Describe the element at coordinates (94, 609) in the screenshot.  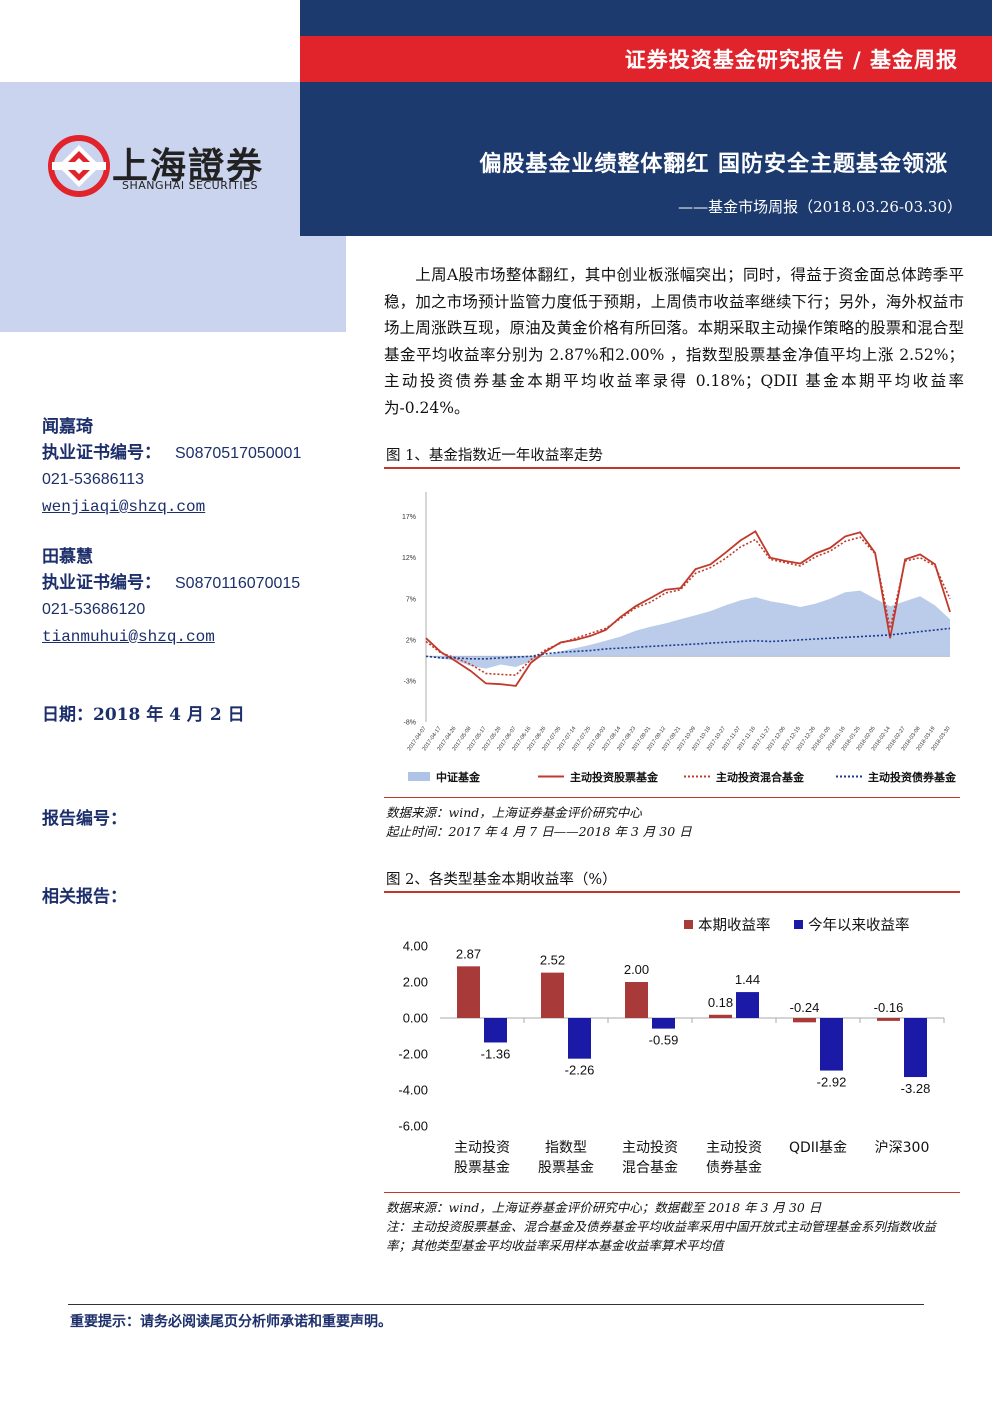
I see `analyst-phone: 021-53686120` at that location.